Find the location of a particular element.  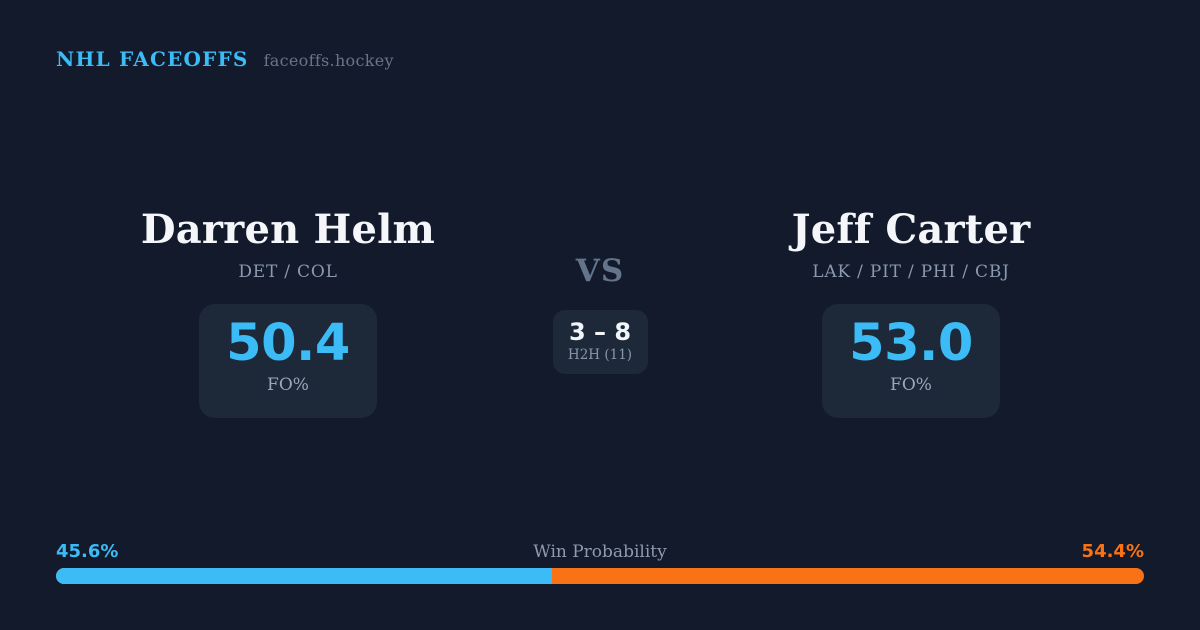

player-left-section: Darren Helm DET / COL 50.4 FO% is located at coordinates (288, 312).